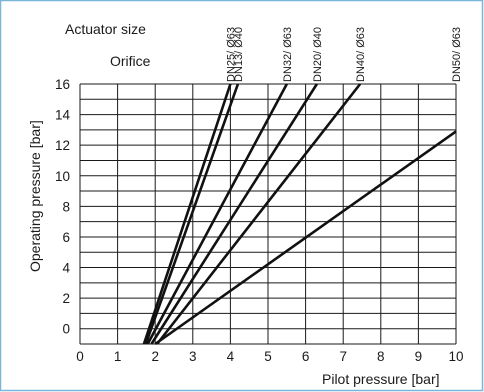  I want to click on y-tick-label: 12, so click(62, 145).